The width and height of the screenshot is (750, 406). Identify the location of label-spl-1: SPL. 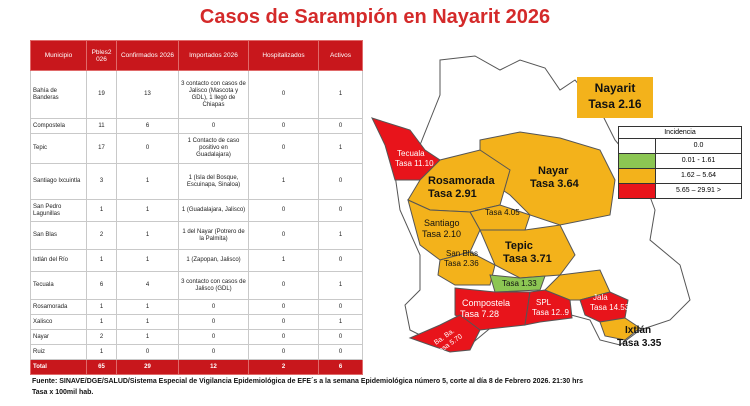
(544, 302).